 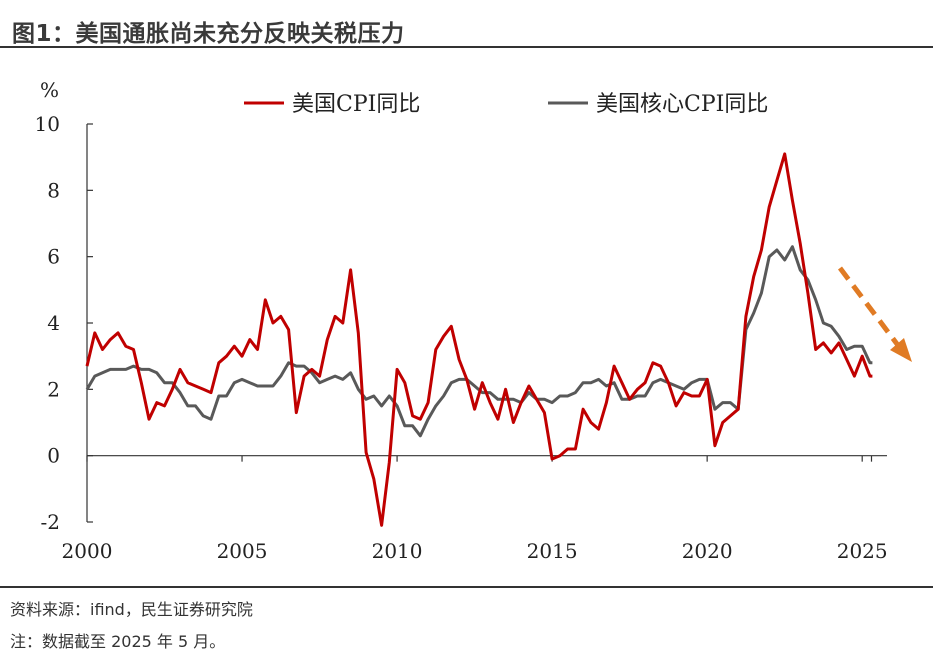 I want to click on y-tick-label: -2, so click(x=50, y=522).